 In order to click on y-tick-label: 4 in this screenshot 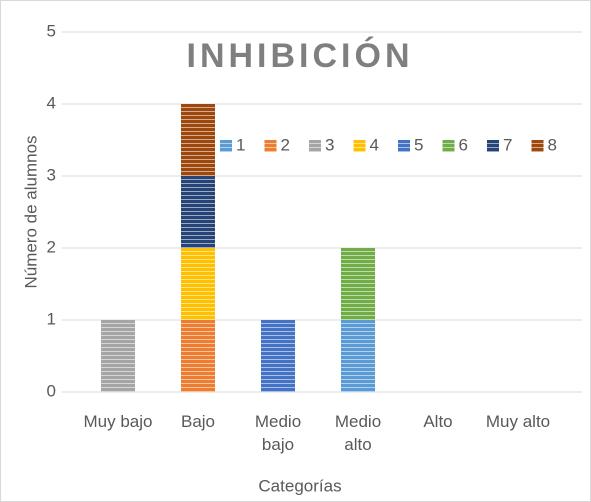, I will do `click(51, 102)`.